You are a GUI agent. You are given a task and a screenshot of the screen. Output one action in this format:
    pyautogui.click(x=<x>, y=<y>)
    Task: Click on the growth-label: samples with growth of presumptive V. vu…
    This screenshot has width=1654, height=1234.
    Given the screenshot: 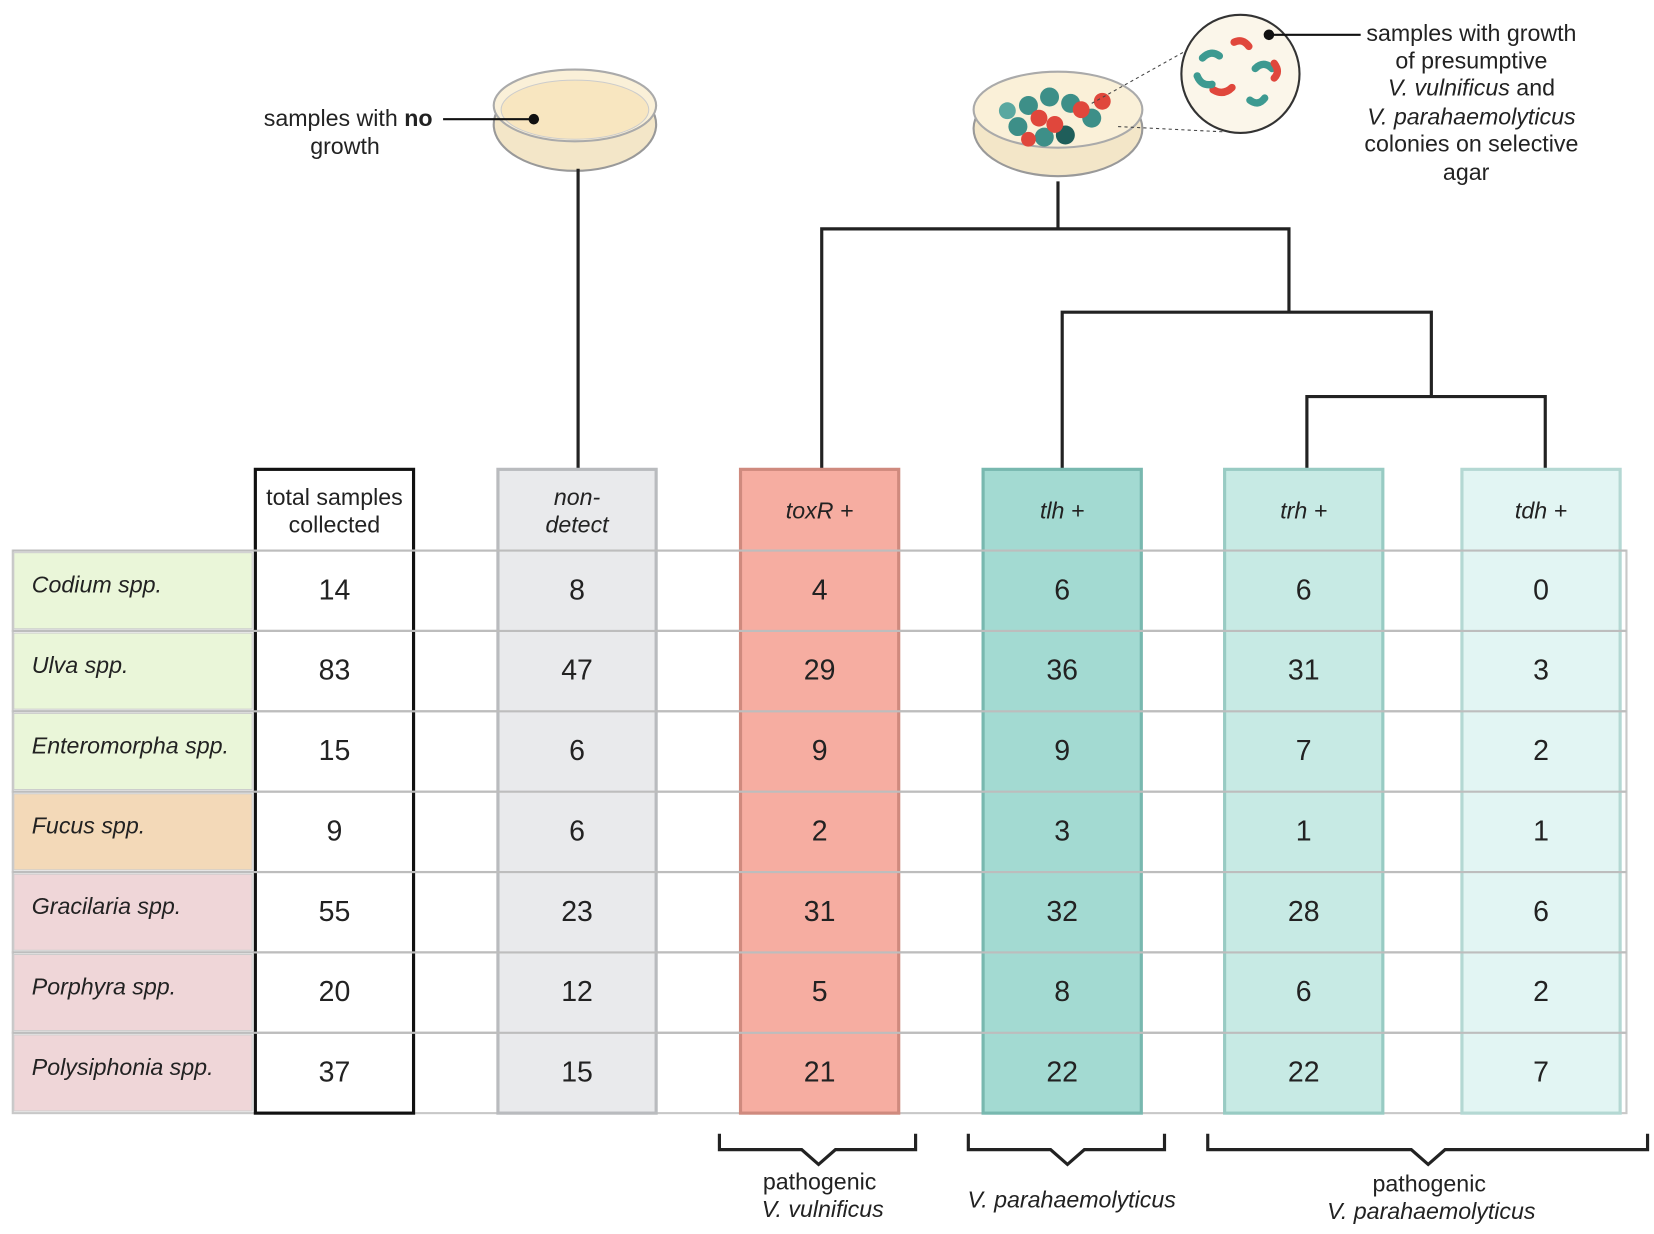 What is the action you would take?
    pyautogui.click(x=1471, y=102)
    